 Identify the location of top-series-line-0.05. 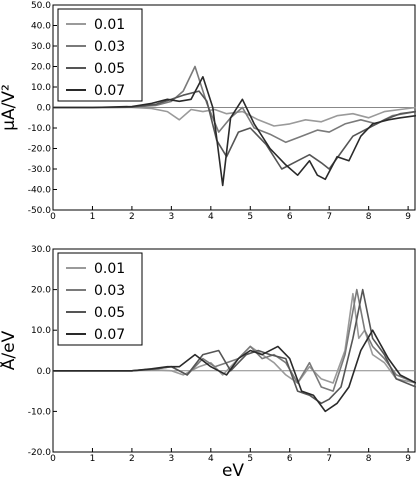
(234, 130).